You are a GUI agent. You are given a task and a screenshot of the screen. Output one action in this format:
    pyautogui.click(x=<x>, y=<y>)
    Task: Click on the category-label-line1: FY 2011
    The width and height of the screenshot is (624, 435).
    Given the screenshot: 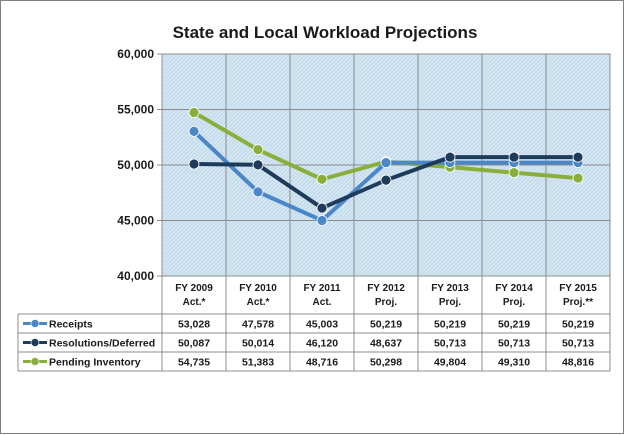 What is the action you would take?
    pyautogui.click(x=322, y=288)
    